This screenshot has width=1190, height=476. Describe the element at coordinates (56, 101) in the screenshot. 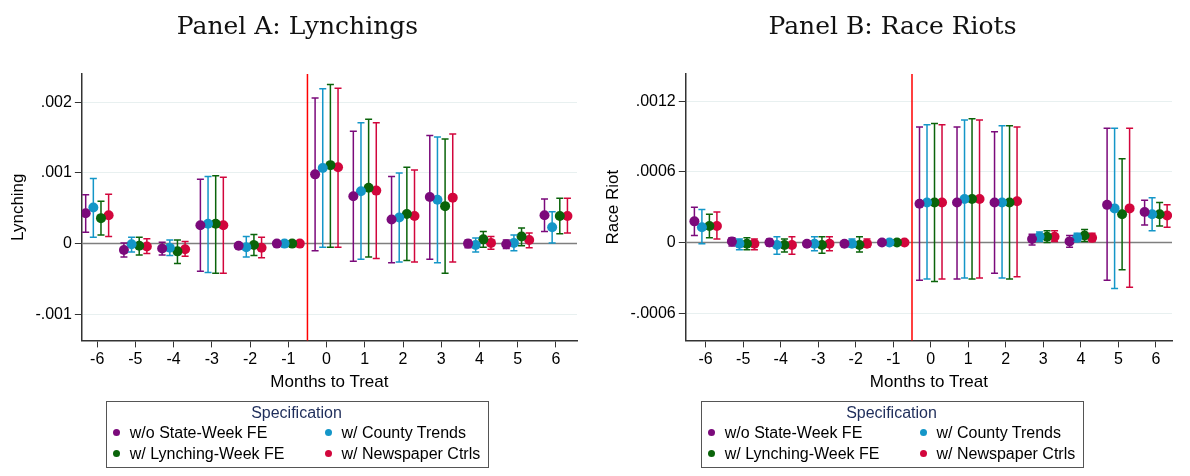

I see `y-tick-label: .002` at that location.